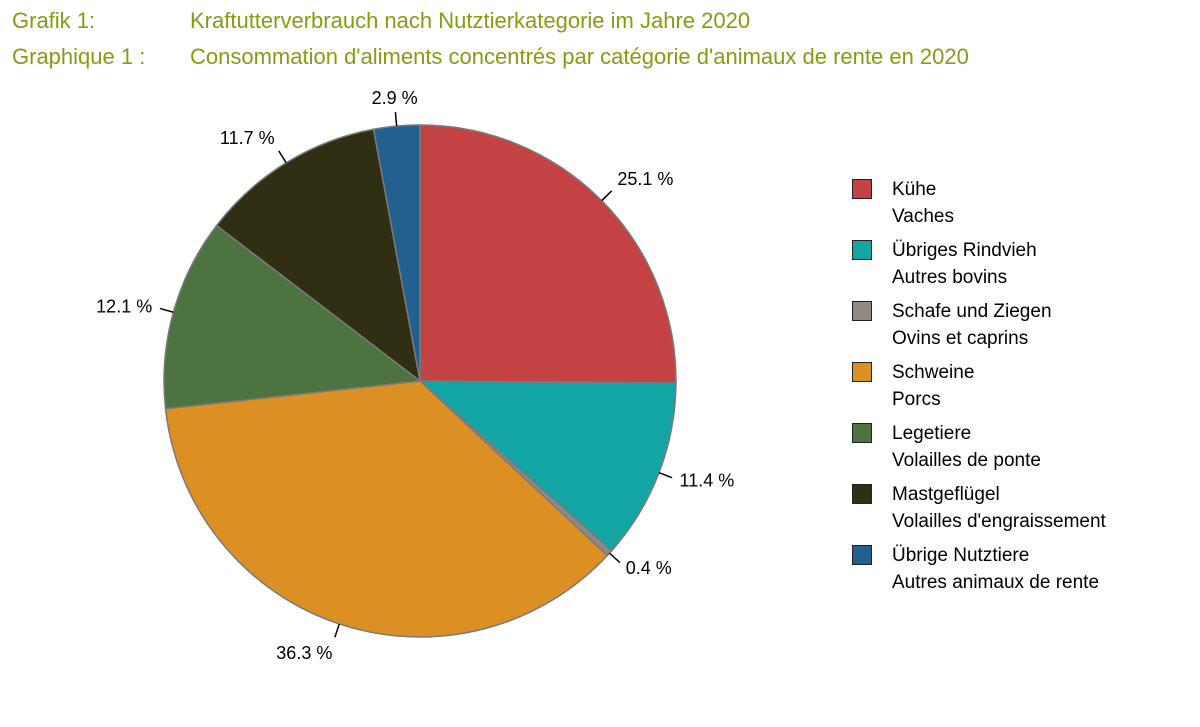  Describe the element at coordinates (79, 56) in the screenshot. I see `title-fr-label: Graphique 1 :` at that location.